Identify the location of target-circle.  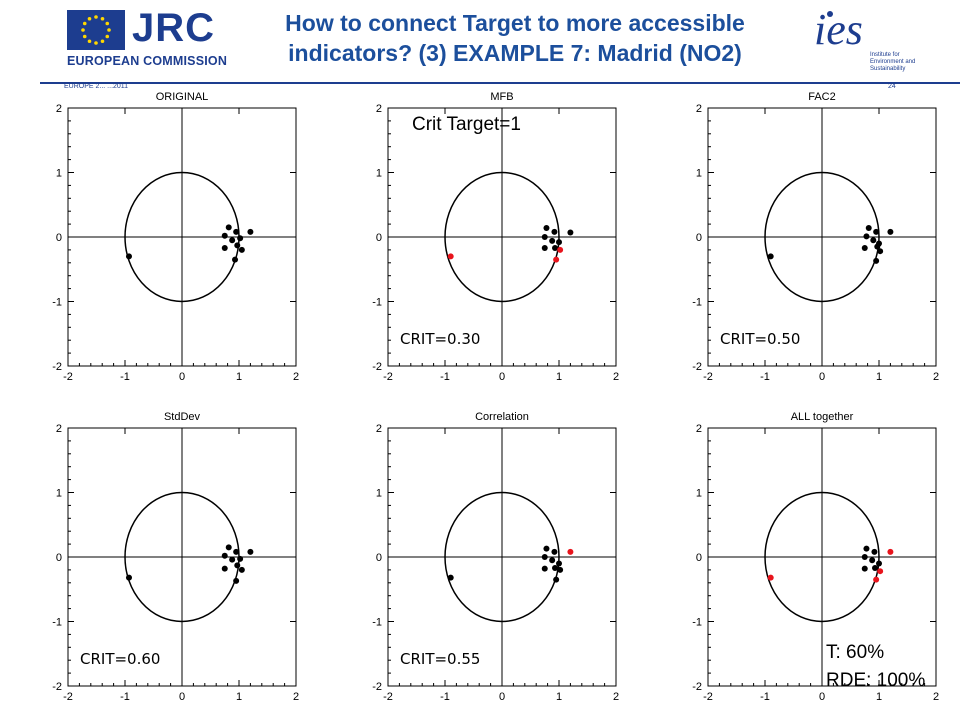
(822, 237).